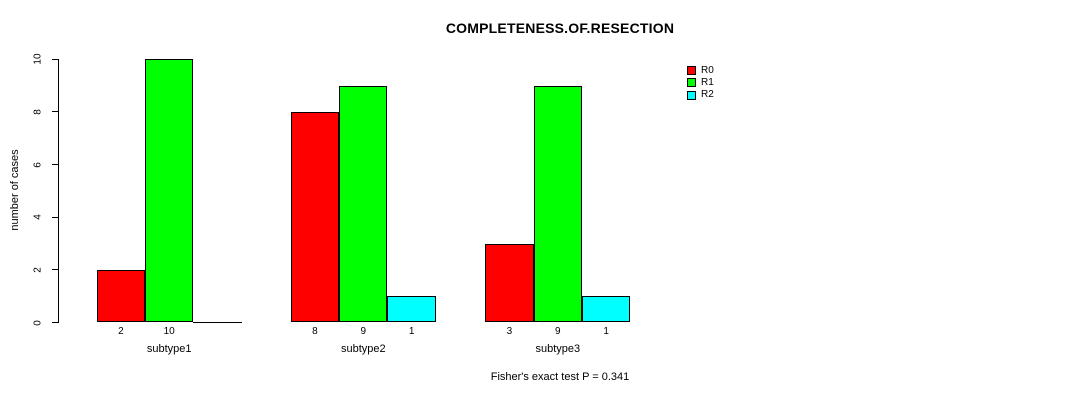 The image size is (1090, 400). What do you see at coordinates (691, 70) in the screenshot?
I see `legend-swatch-R0` at bounding box center [691, 70].